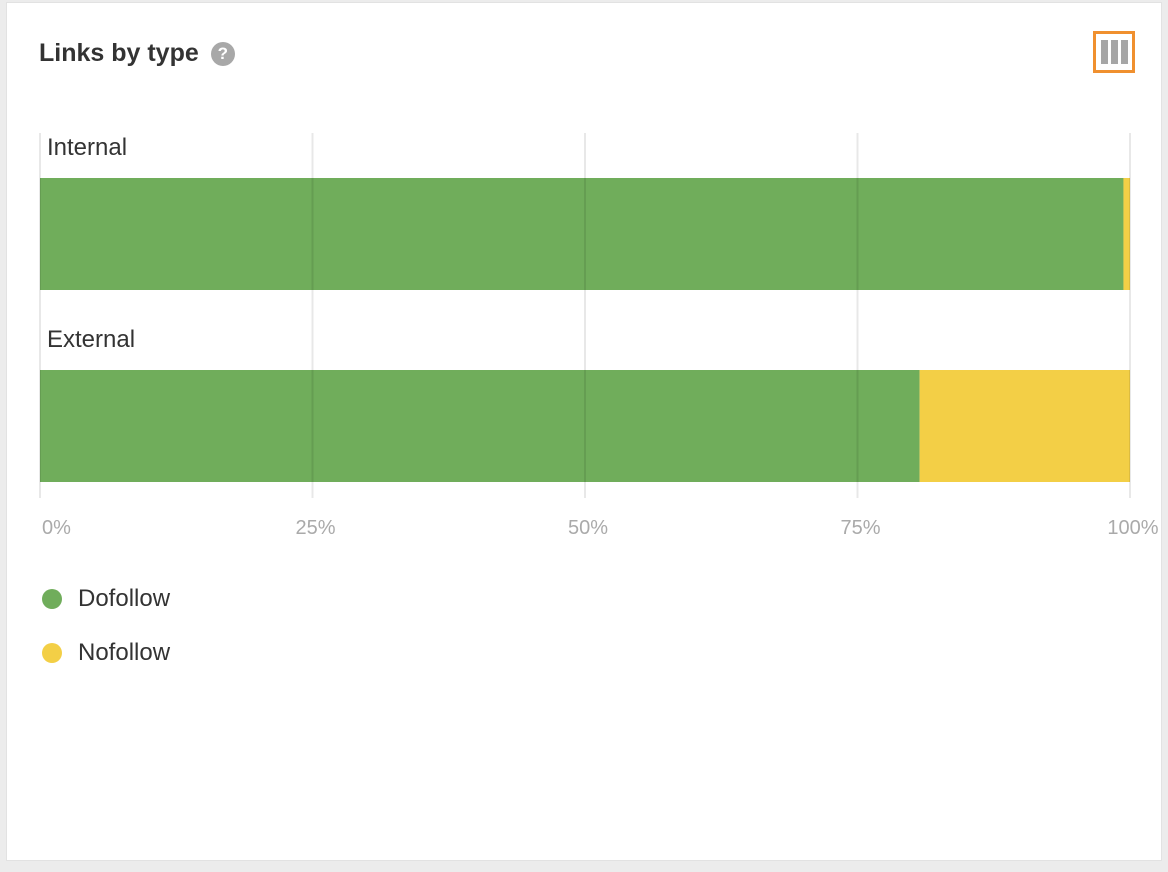 The image size is (1168, 872). What do you see at coordinates (56, 528) in the screenshot?
I see `x-tick-label: 0%` at bounding box center [56, 528].